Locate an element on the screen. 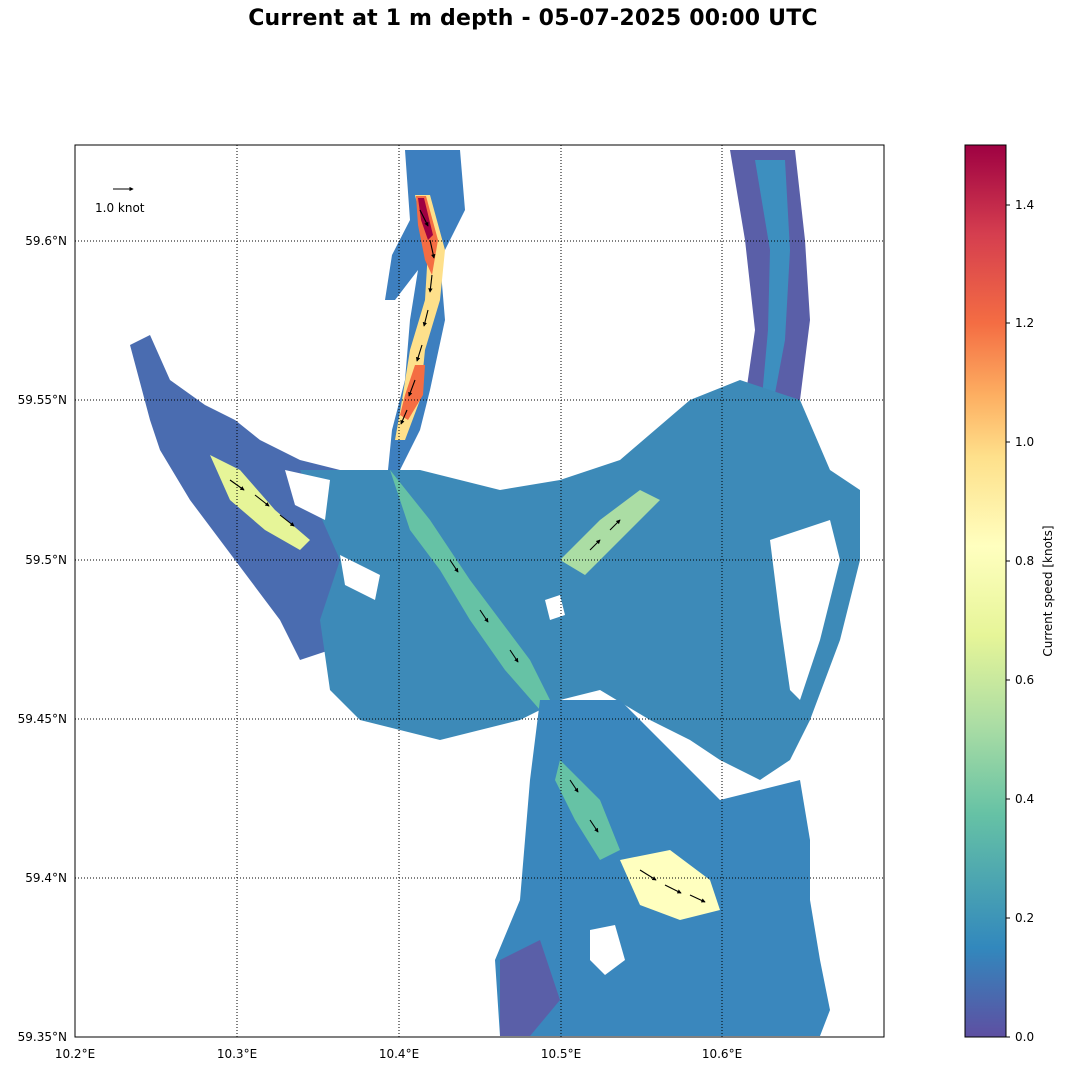 Image resolution: width=1066 pixels, height=1071 pixels. colorbar-gradient is located at coordinates (985, 591).